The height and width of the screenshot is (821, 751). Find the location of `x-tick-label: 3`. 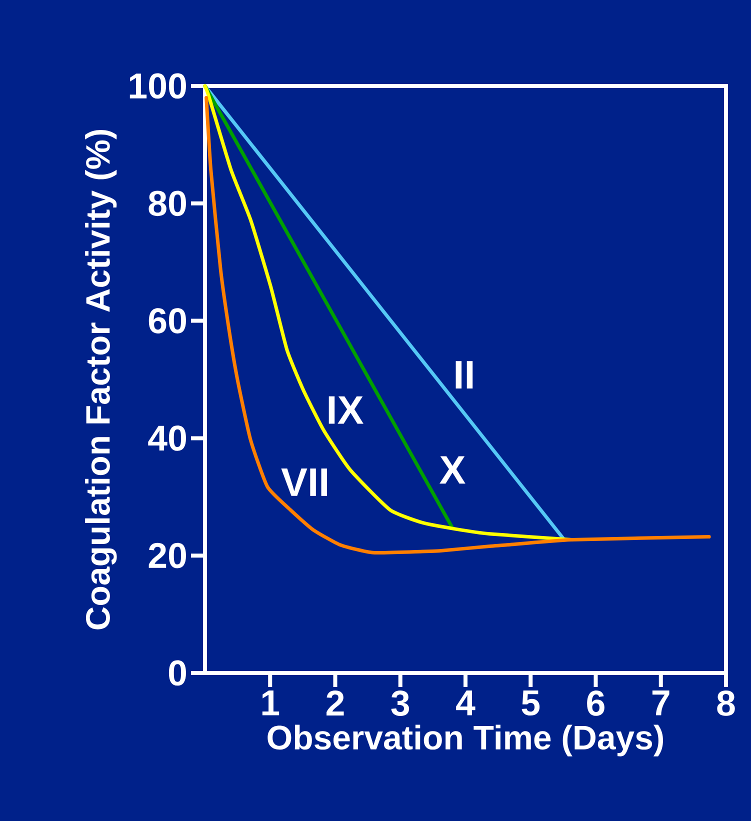

x-tick-label: 3 is located at coordinates (400, 703).